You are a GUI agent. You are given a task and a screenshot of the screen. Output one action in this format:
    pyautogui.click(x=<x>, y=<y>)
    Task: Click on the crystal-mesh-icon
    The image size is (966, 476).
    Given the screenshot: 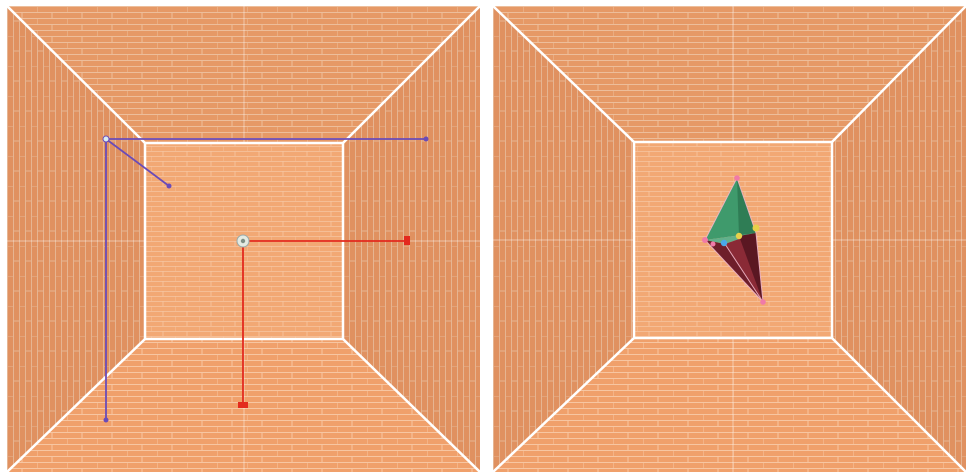 What is the action you would take?
    pyautogui.click(x=734, y=240)
    